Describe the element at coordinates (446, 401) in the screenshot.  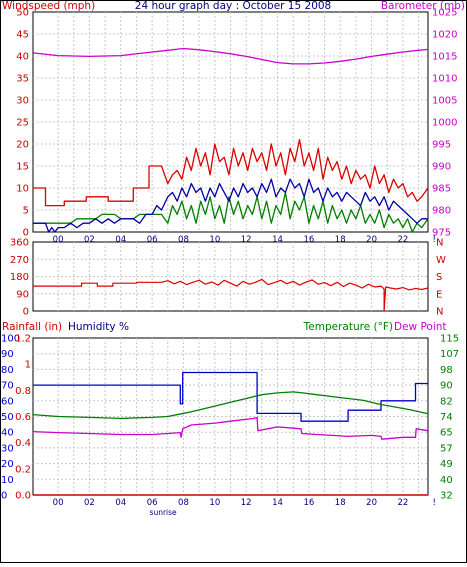
I see `temp-ytick-right: 82` at that location.